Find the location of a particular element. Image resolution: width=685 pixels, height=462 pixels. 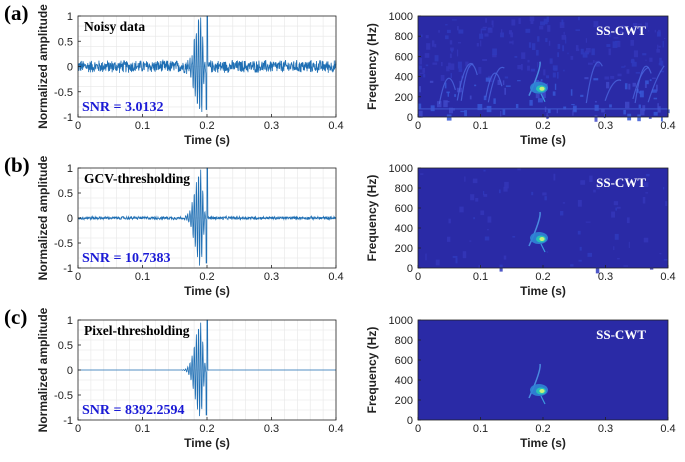

snr-annotation: SNR = 8392.2594 is located at coordinates (133, 410).